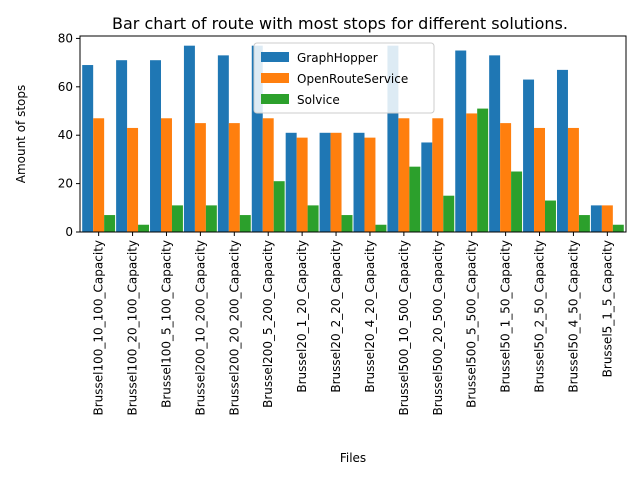 The height and width of the screenshot is (480, 640). What do you see at coordinates (353, 458) in the screenshot?
I see `x-axis-label: Files` at bounding box center [353, 458].